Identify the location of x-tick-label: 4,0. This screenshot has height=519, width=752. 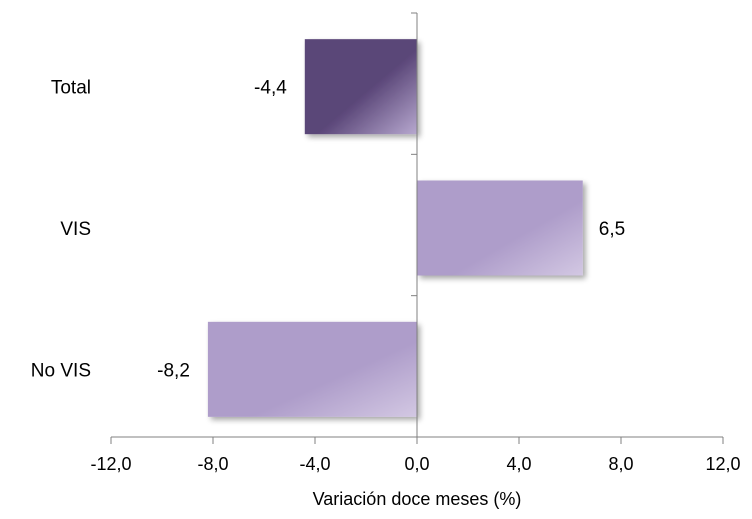
(518, 464).